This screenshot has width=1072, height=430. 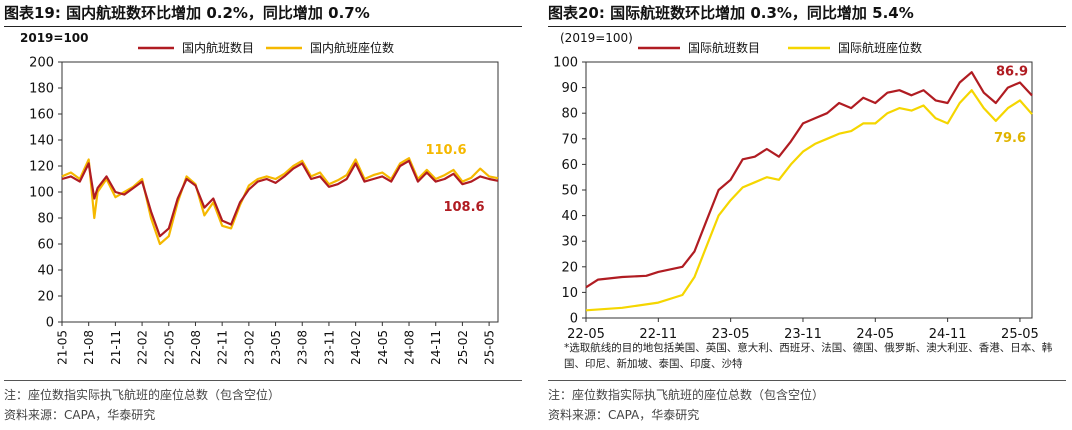 I want to click on y-tick-label: 50, so click(x=569, y=191).